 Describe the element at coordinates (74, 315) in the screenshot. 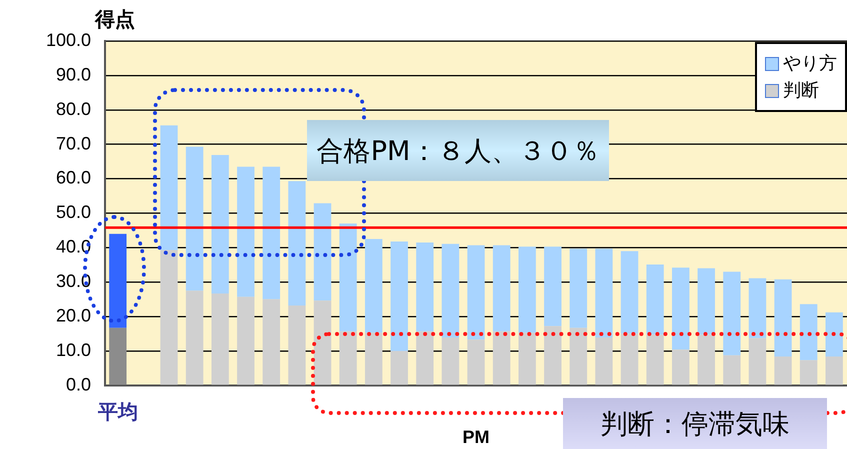

I see `y-tick-label: 20.0` at that location.